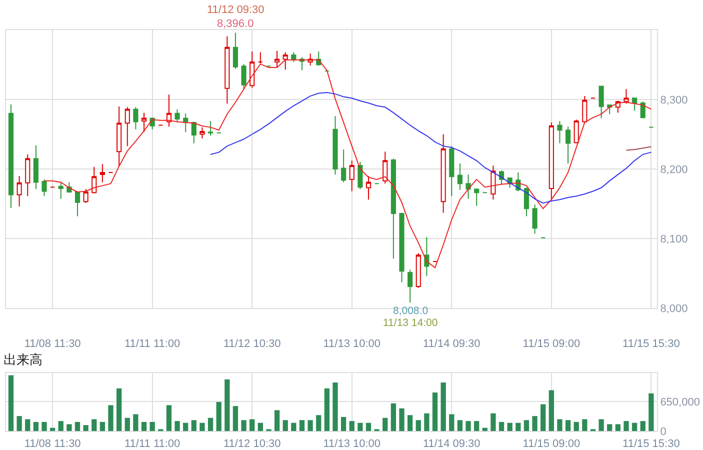  I want to click on x-tick-label: 11/13 10:00, so click(352, 444).